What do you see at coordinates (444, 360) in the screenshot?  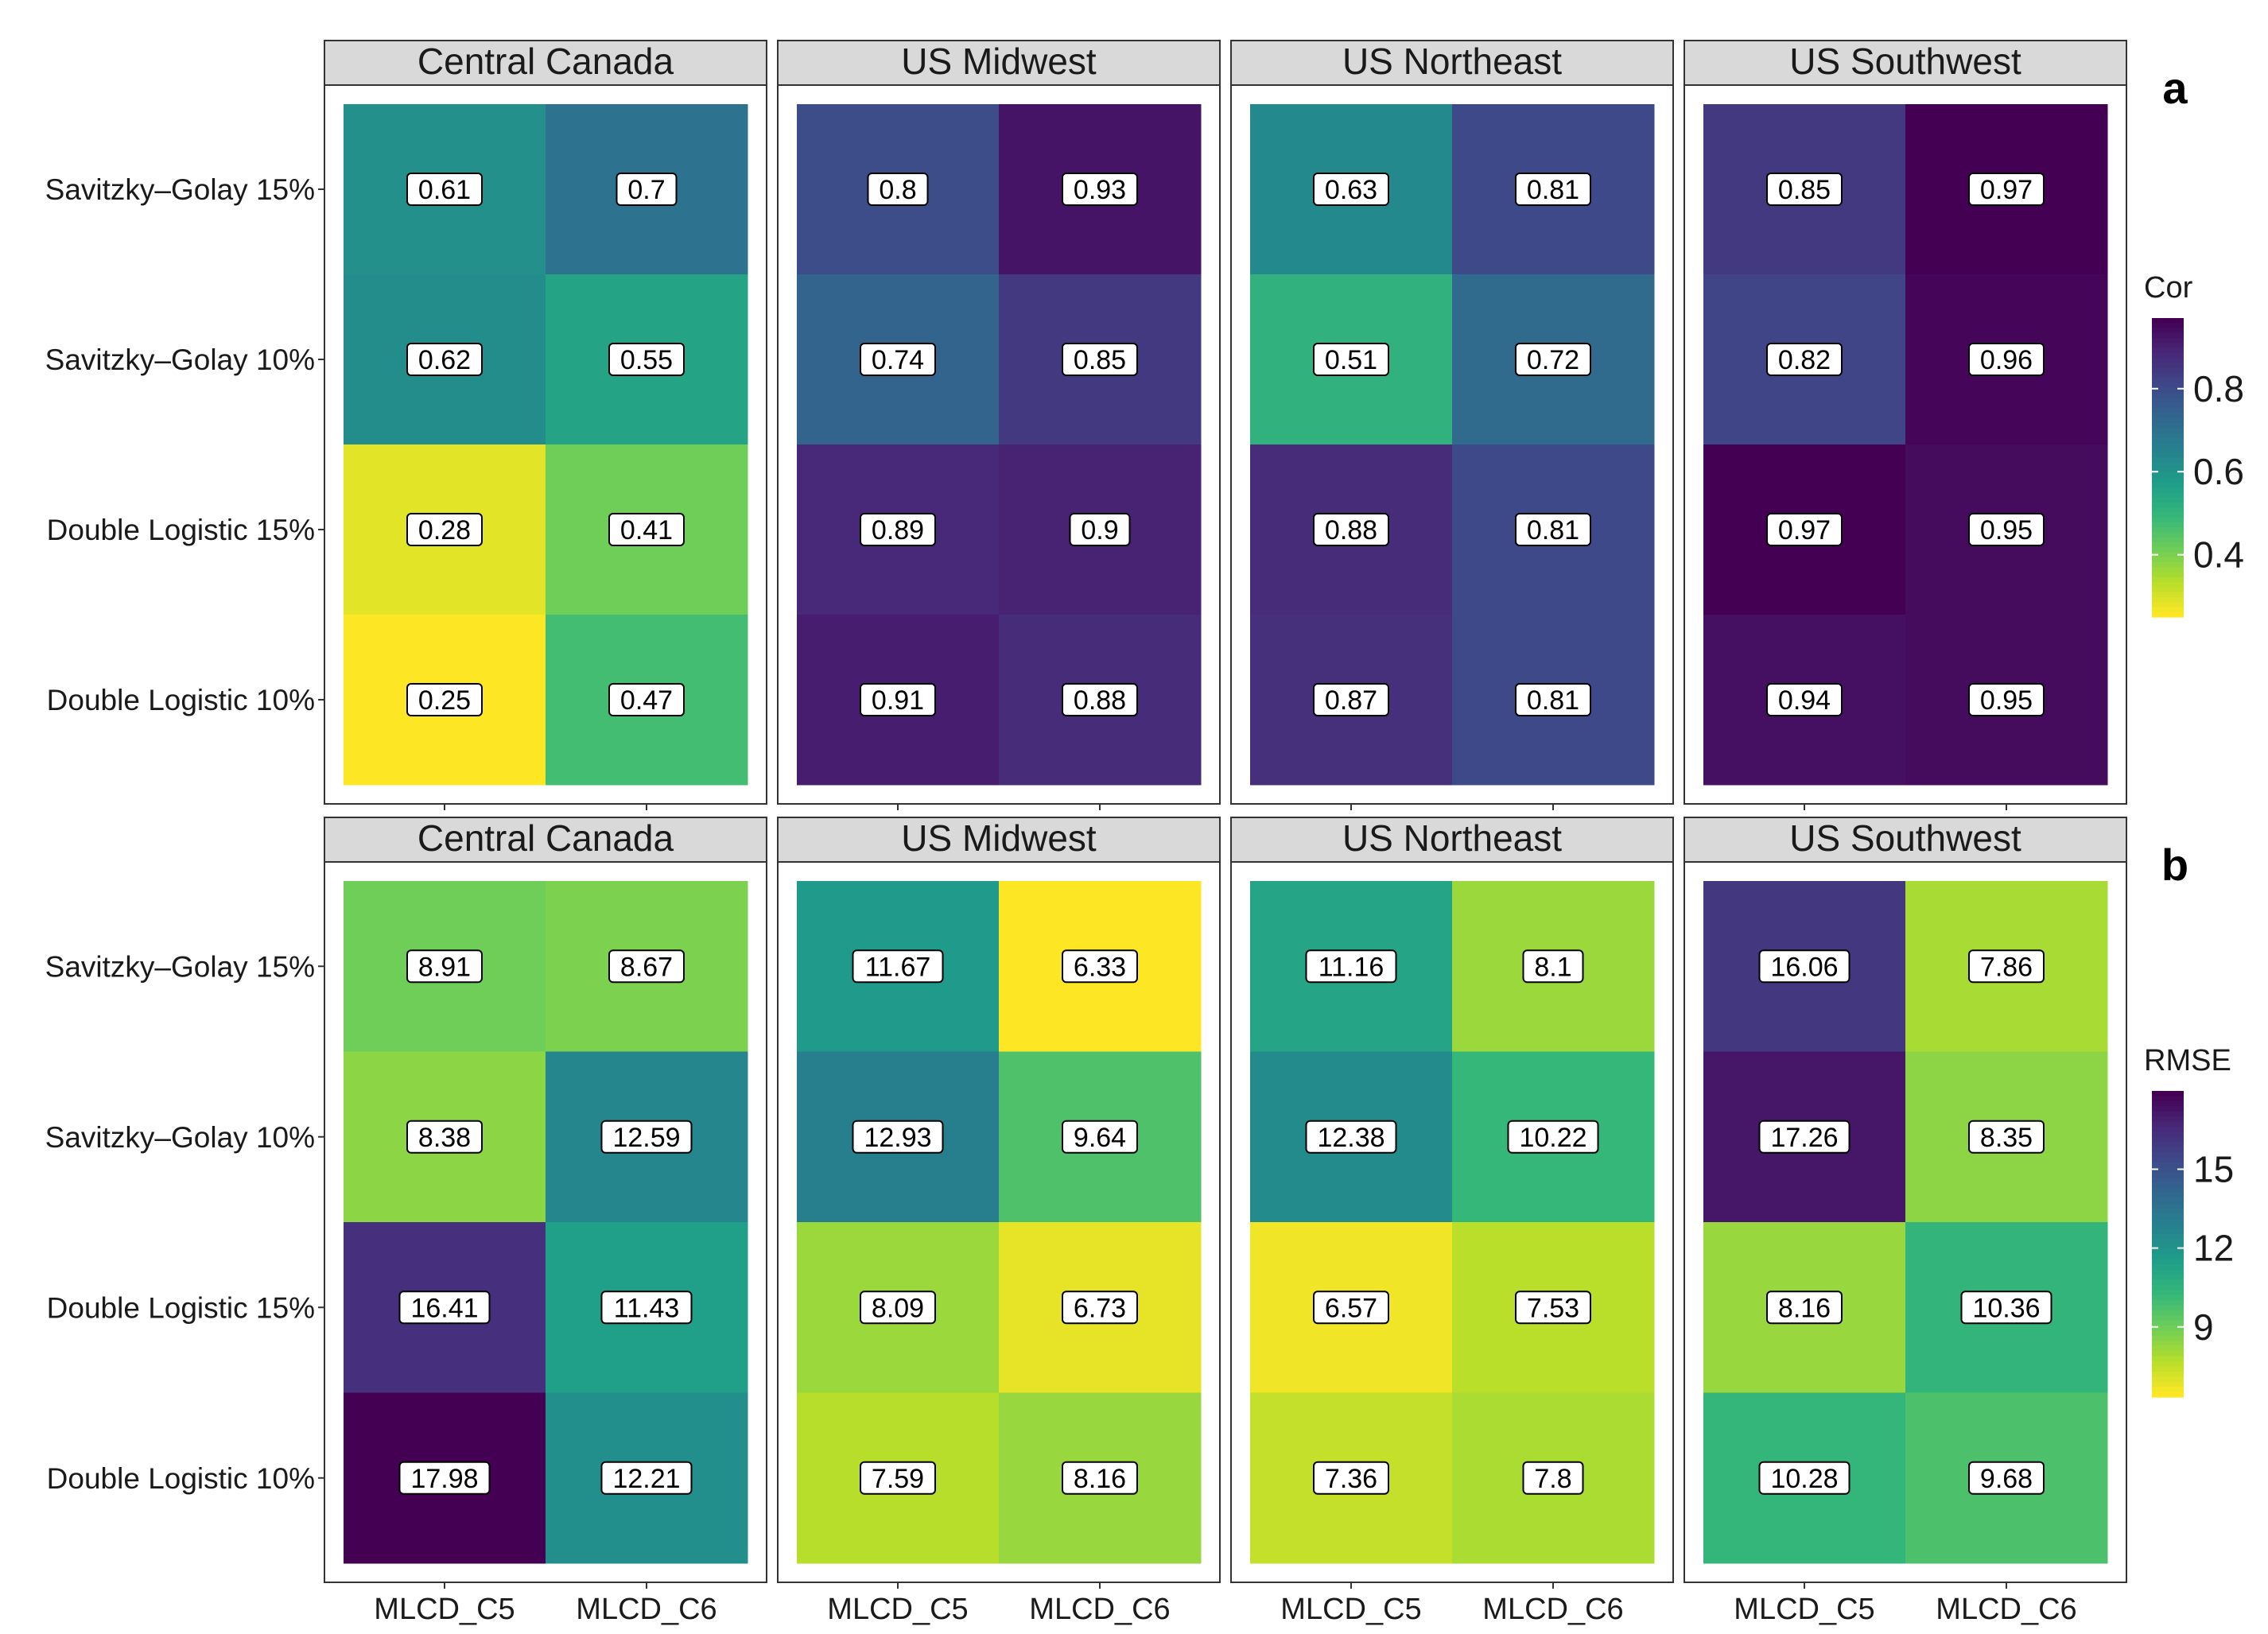 I see `cell-value-label: 0.62` at bounding box center [444, 360].